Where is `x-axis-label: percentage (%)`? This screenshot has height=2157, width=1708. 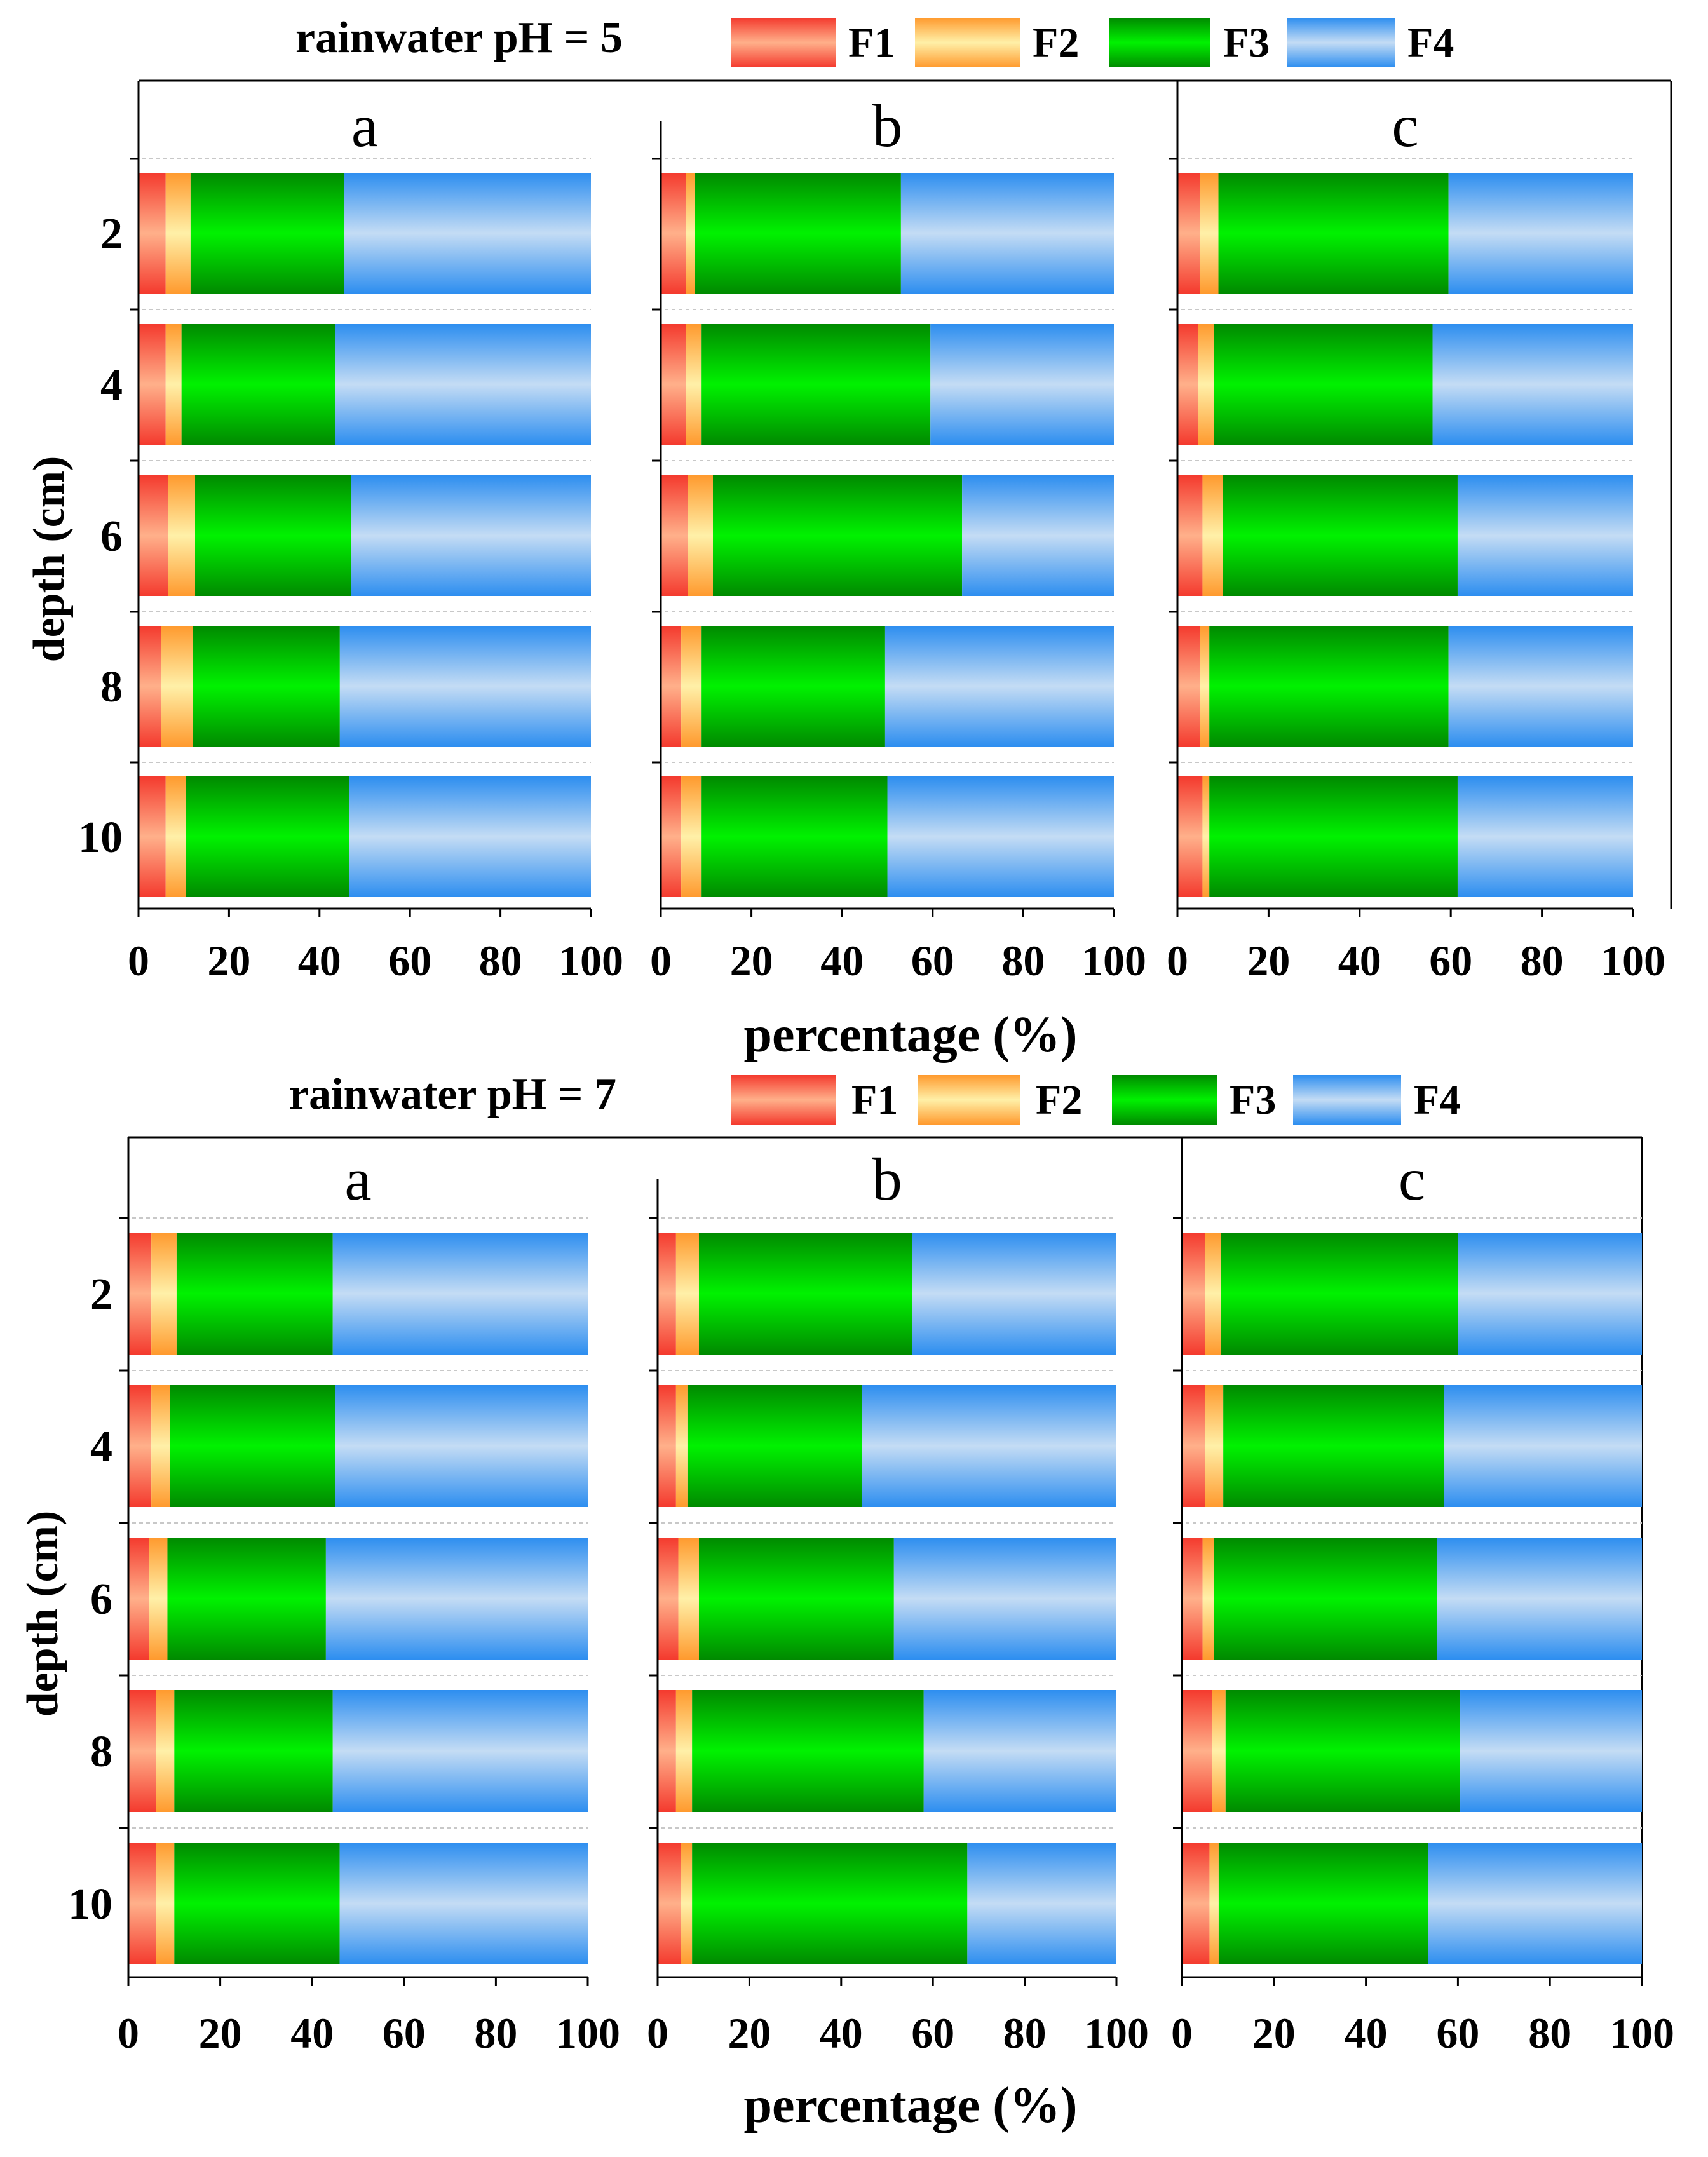
x-axis-label: percentage (%) is located at coordinates (911, 1035).